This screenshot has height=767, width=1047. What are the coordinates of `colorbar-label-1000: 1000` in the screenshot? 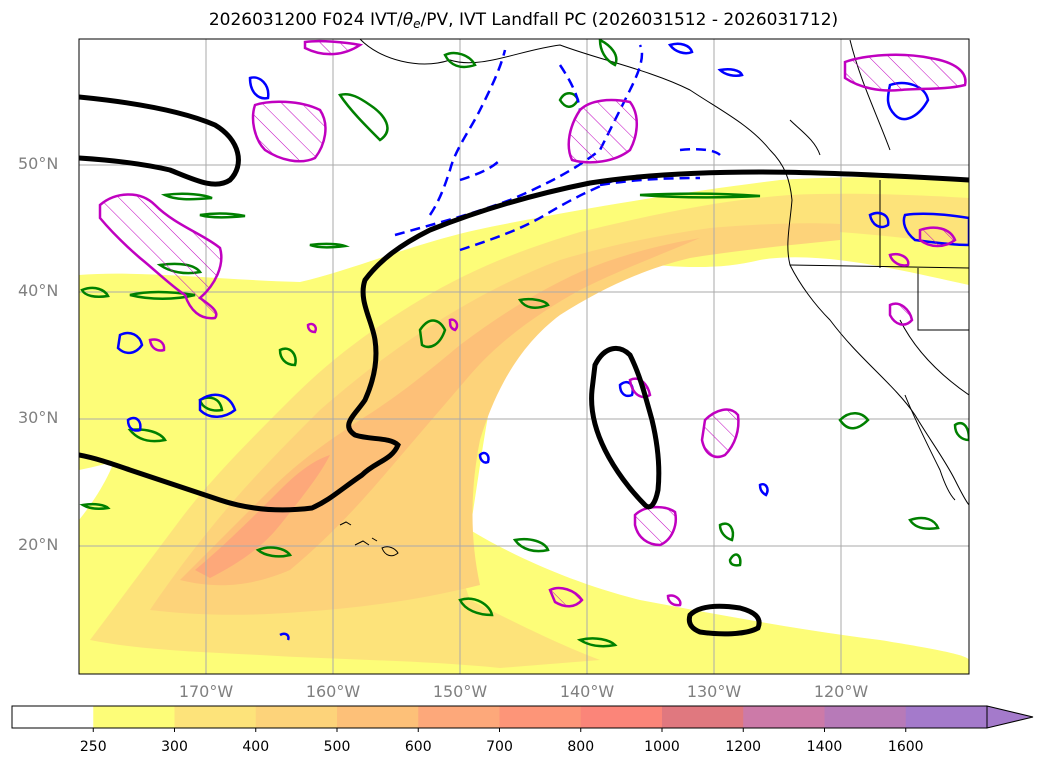 It's located at (662, 747).